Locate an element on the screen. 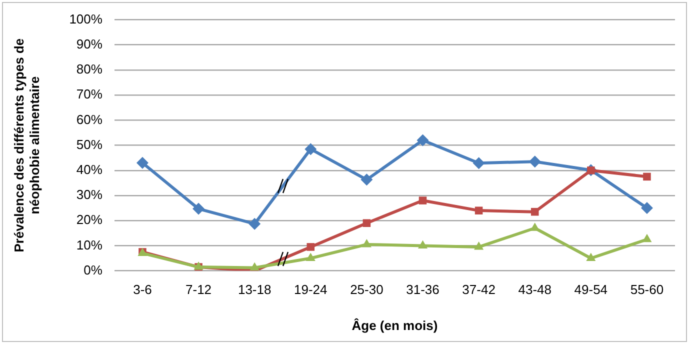  x-axis-title: Âge (en mois) is located at coordinates (395, 325).